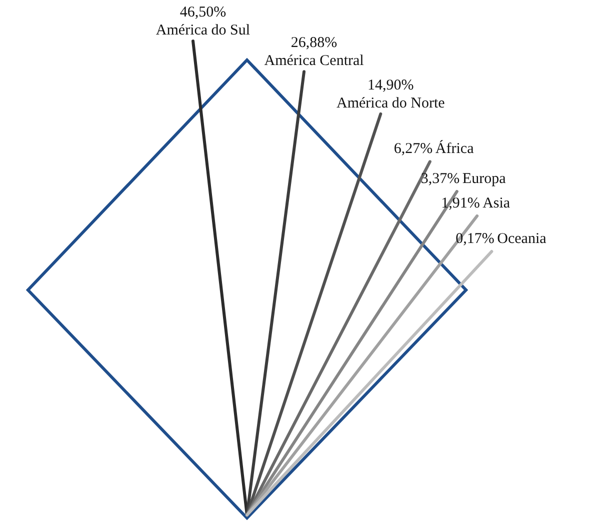 The height and width of the screenshot is (523, 590). What do you see at coordinates (314, 43) in the screenshot?
I see `data-label: 26,88%` at bounding box center [314, 43].